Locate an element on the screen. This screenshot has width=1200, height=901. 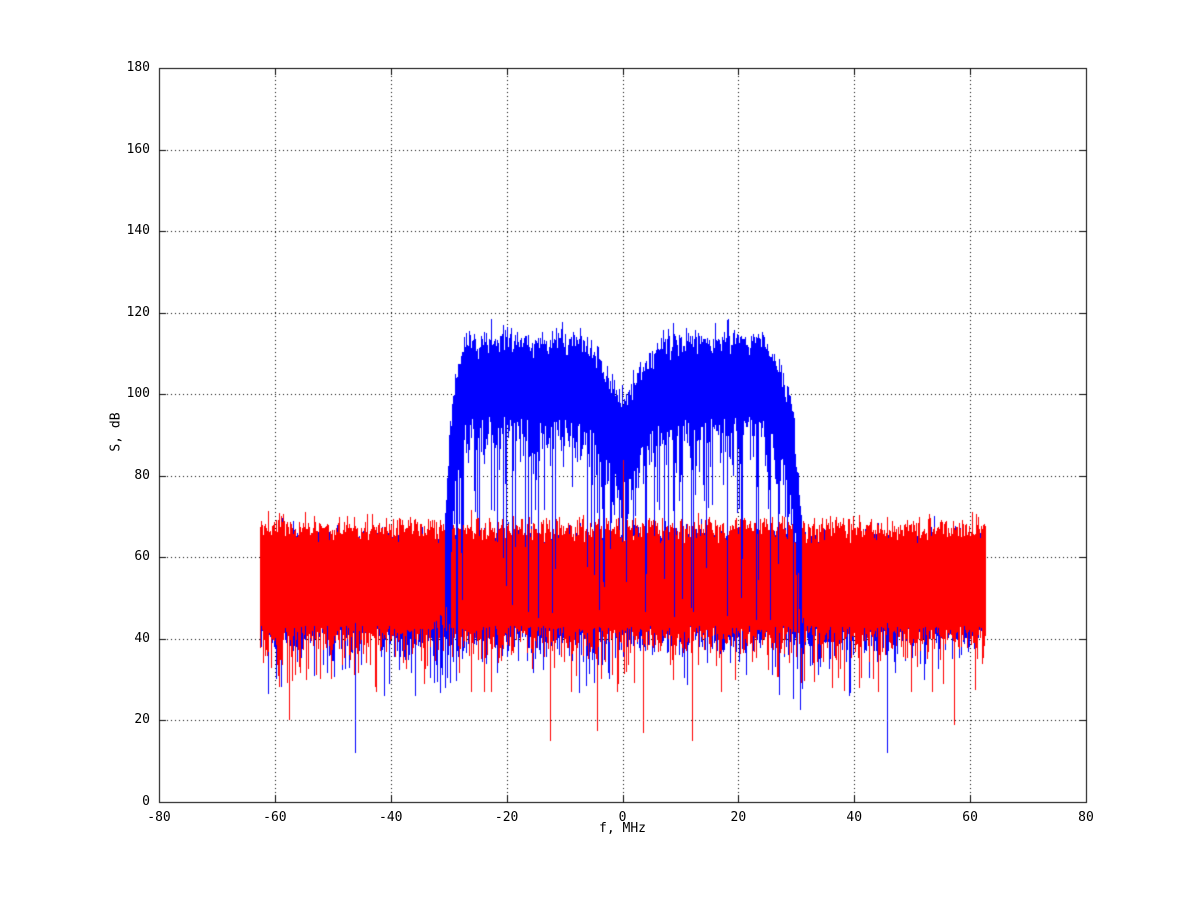
y-tick-label: 180 is located at coordinates (138, 67).